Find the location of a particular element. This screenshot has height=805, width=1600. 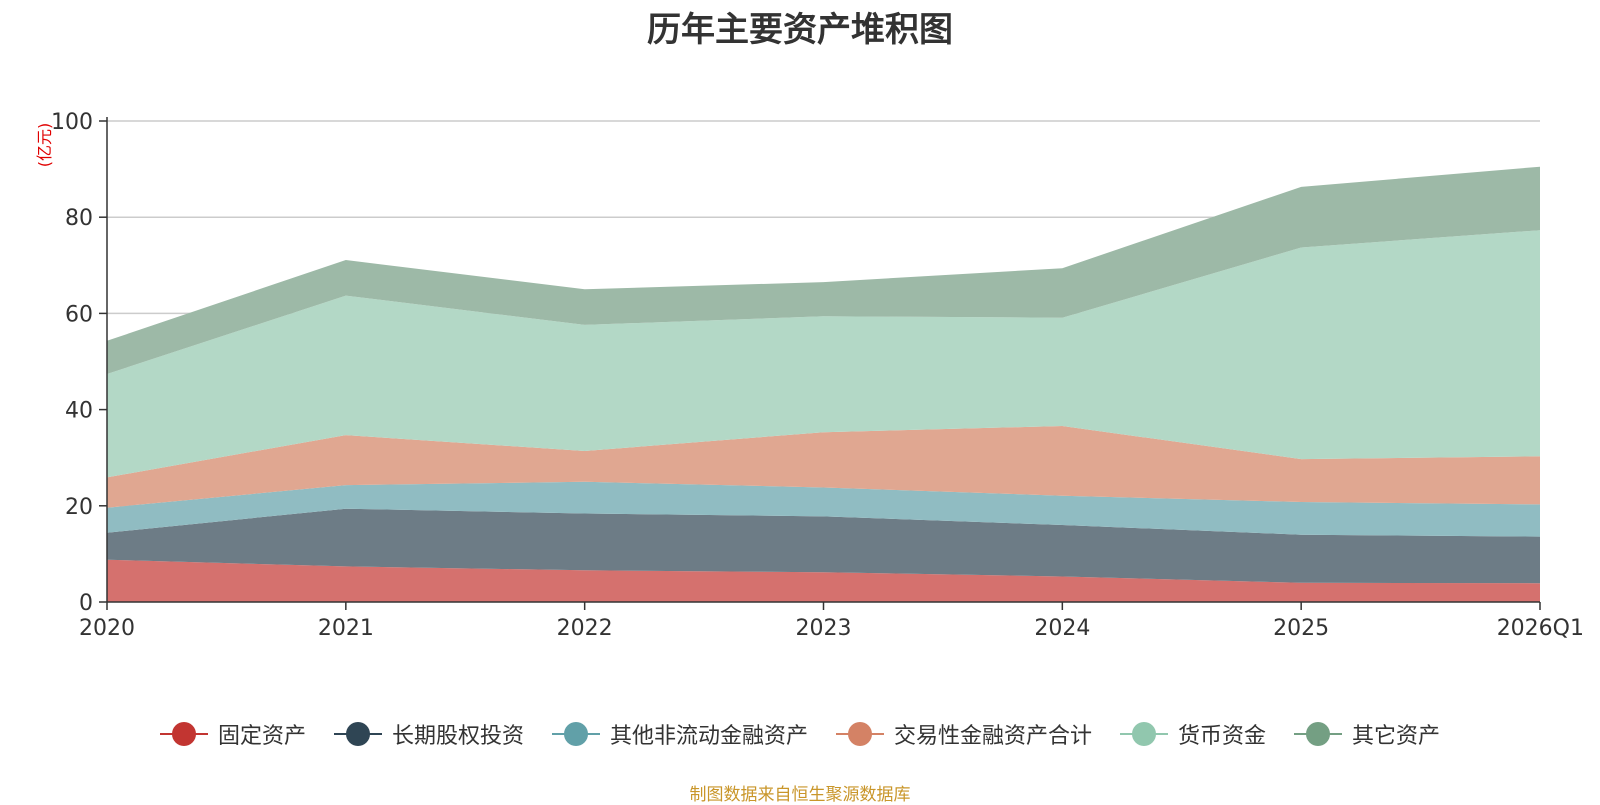

legend-item-6: 其它资产 is located at coordinates (1367, 734).